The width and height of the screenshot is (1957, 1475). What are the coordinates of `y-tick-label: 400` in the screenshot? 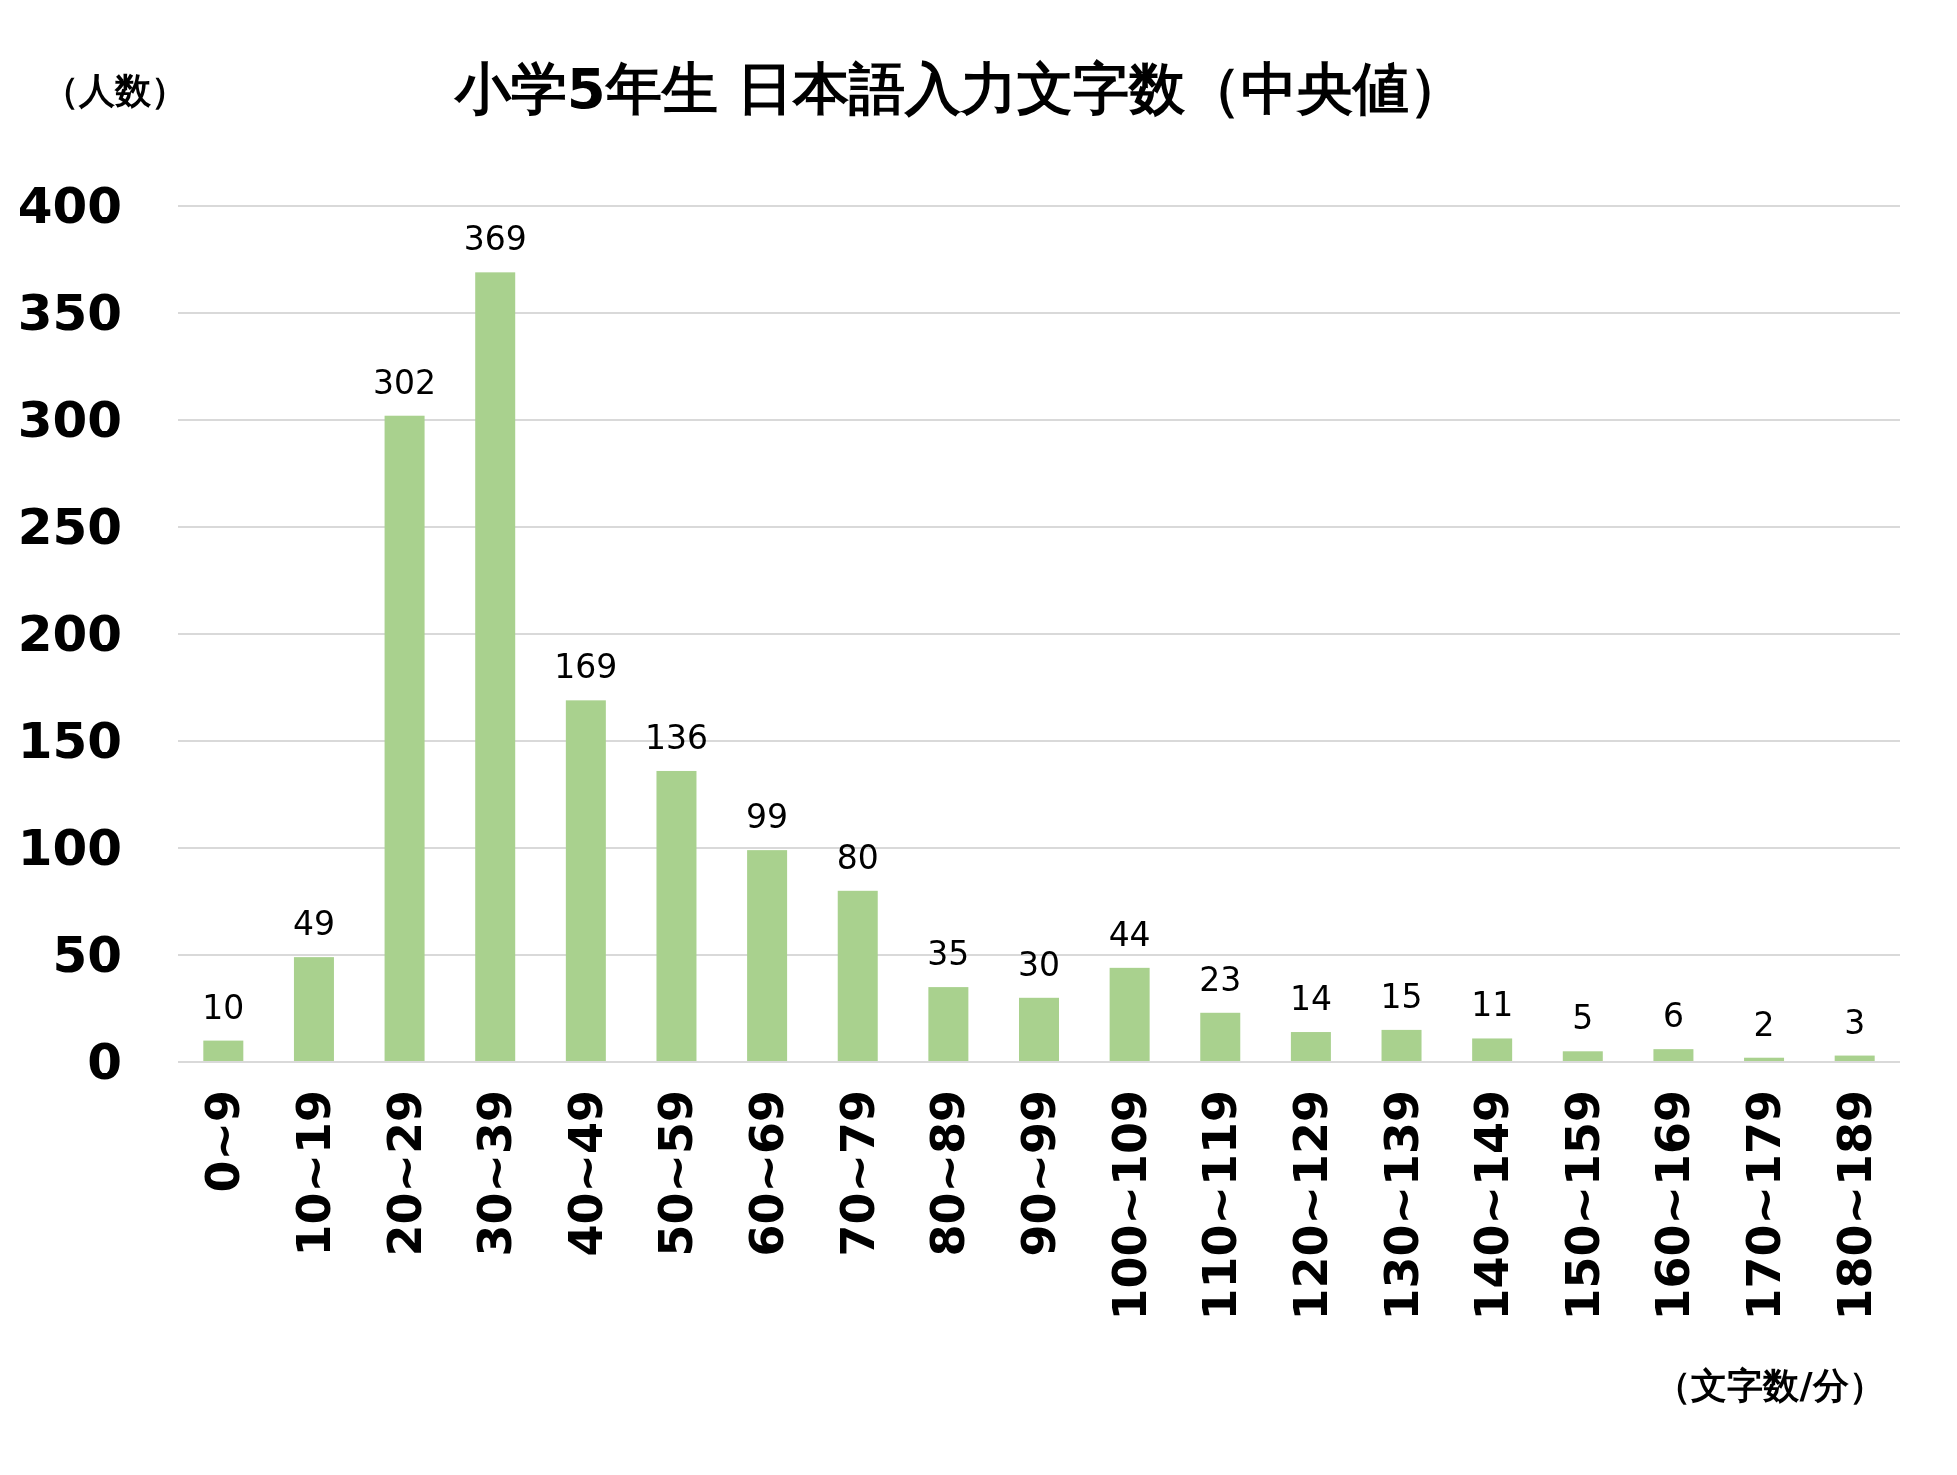 It's located at (69, 206).